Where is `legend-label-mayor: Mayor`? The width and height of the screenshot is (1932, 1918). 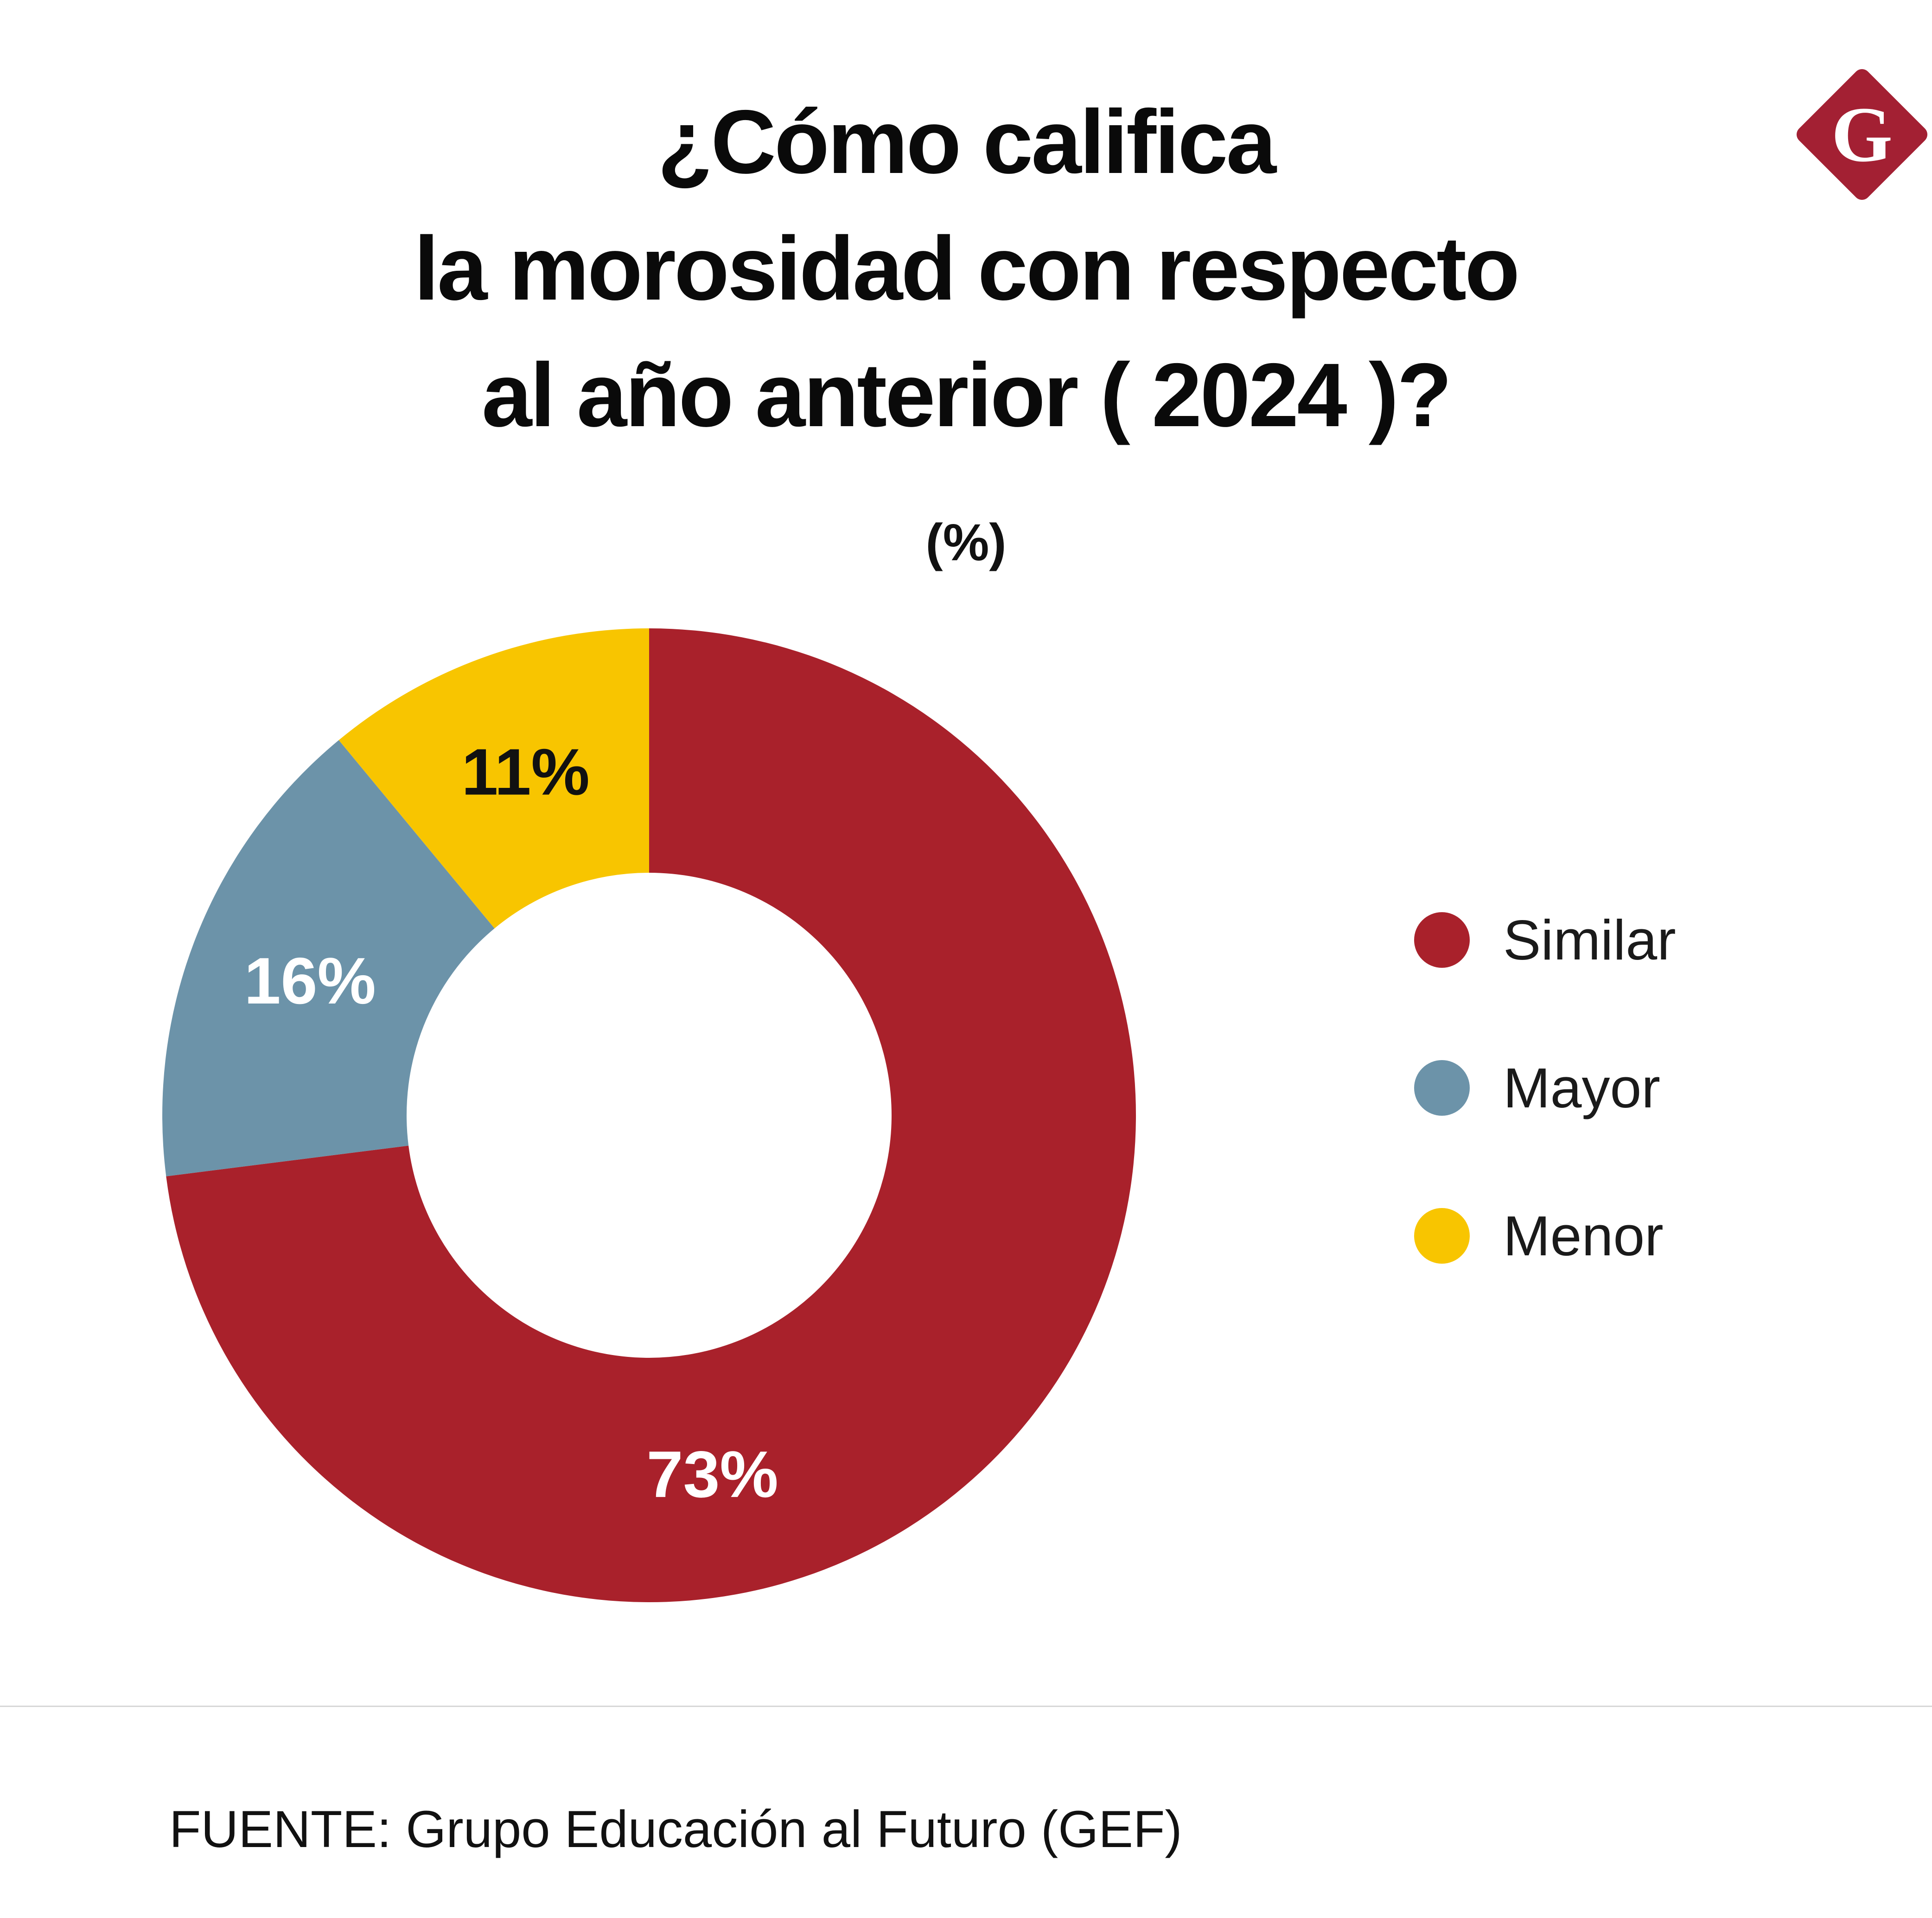
legend-label-mayor: Mayor is located at coordinates (1581, 1088).